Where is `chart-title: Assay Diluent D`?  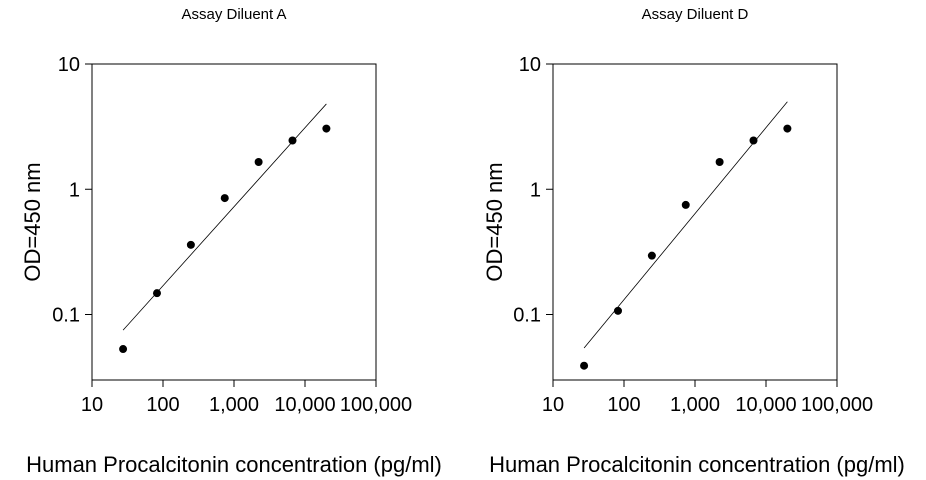 chart-title: Assay Diluent D is located at coordinates (695, 14).